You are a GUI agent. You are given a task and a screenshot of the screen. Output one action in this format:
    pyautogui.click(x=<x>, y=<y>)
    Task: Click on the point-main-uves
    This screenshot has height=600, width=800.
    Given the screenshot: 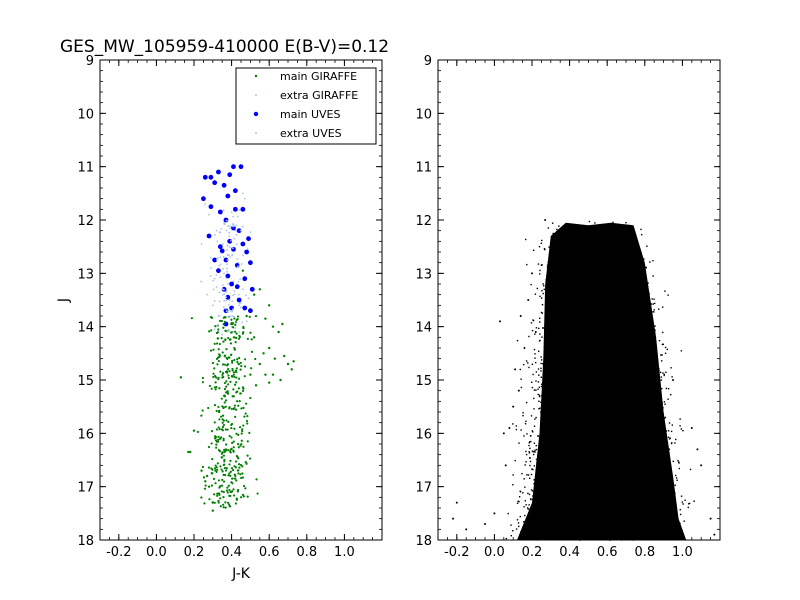 What is the action you would take?
    pyautogui.click(x=224, y=185)
    